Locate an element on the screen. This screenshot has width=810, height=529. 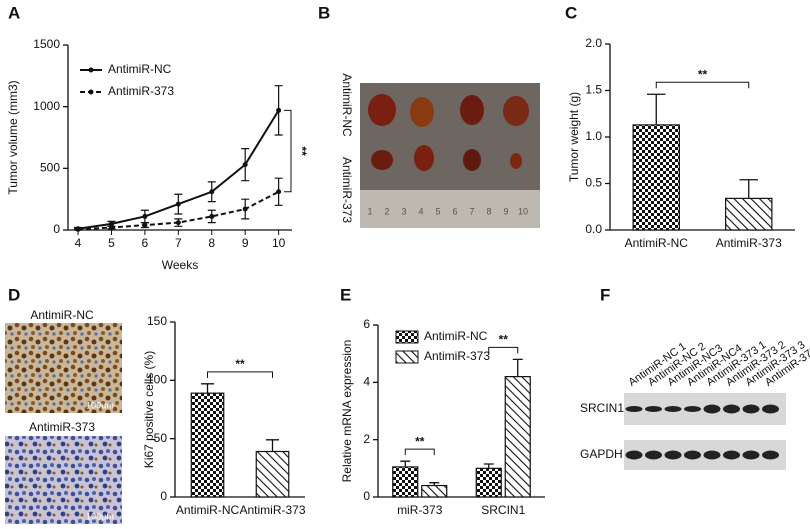
ihc-image is located at coordinates (63, 480).